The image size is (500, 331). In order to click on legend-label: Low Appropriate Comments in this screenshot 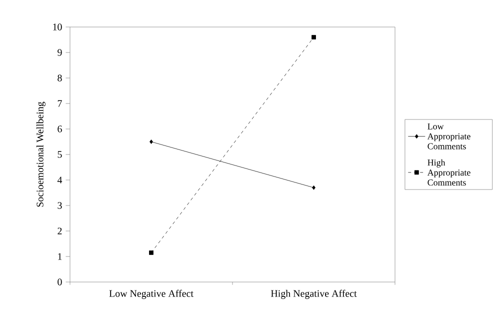, I will do `click(448, 136)`.